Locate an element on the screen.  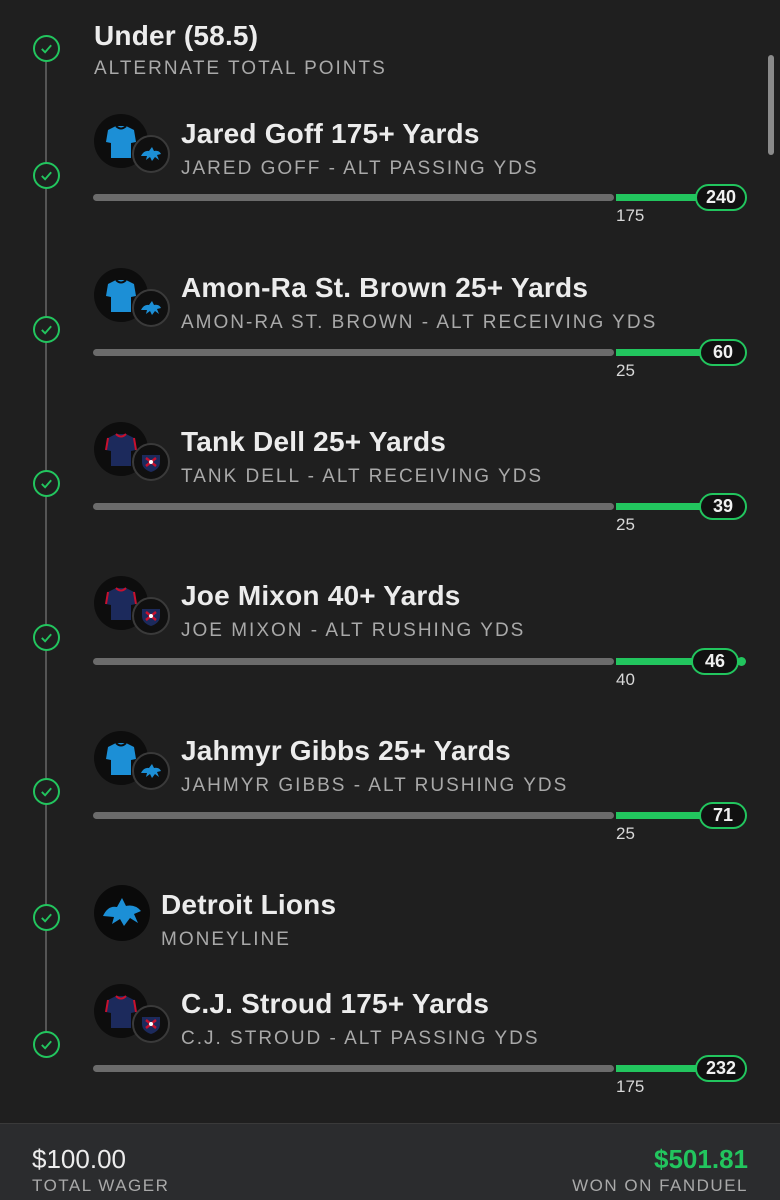
progress-bar: 175 232 is located at coordinates (420, 1075).